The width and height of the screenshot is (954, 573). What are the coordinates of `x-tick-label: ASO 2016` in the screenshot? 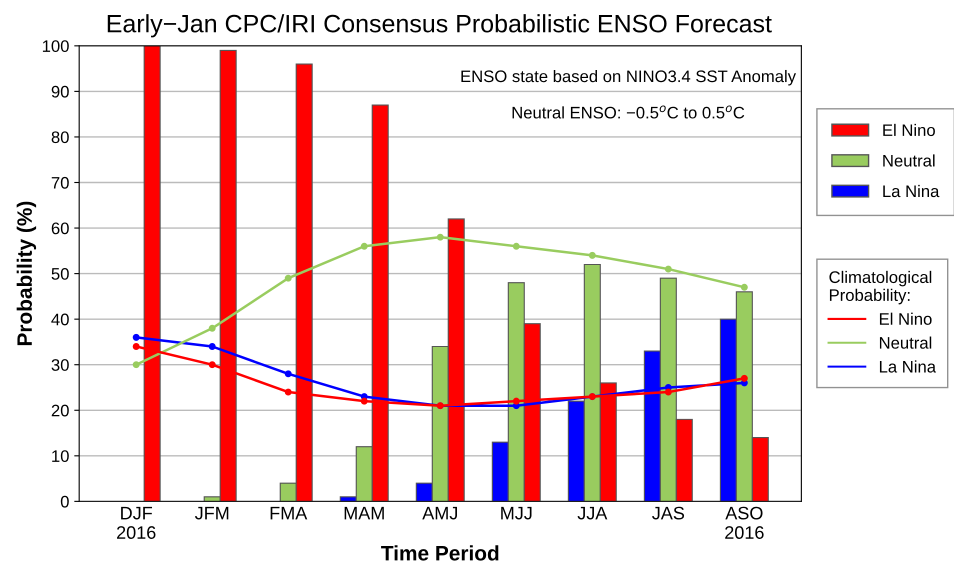 It's located at (744, 522).